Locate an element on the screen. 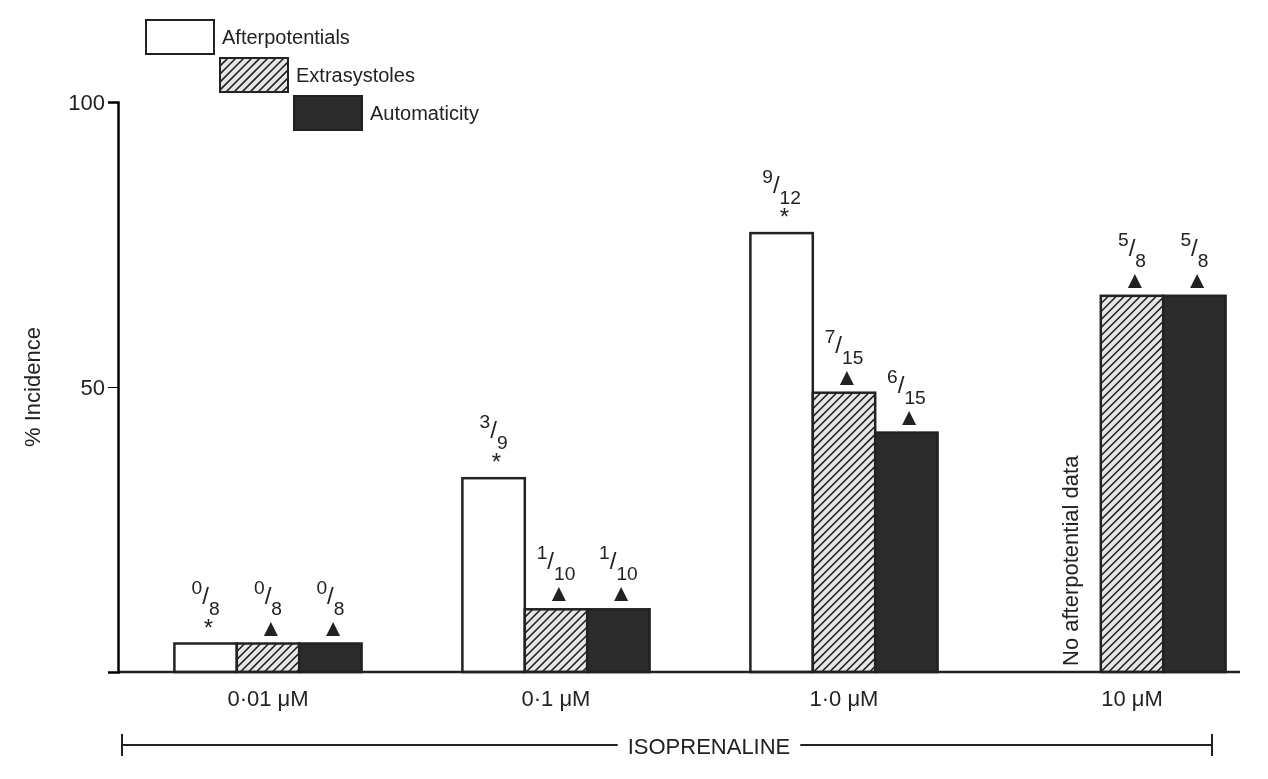  legend-label: Extrasystoles is located at coordinates (355, 75).